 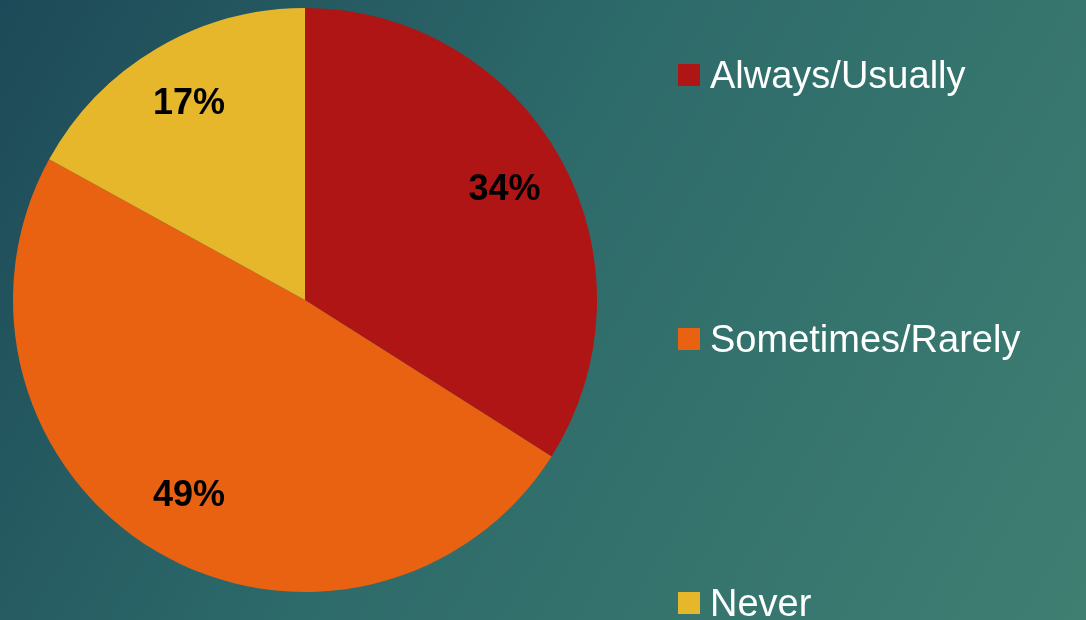 What do you see at coordinates (189, 101) in the screenshot?
I see `data-label: 17%` at bounding box center [189, 101].